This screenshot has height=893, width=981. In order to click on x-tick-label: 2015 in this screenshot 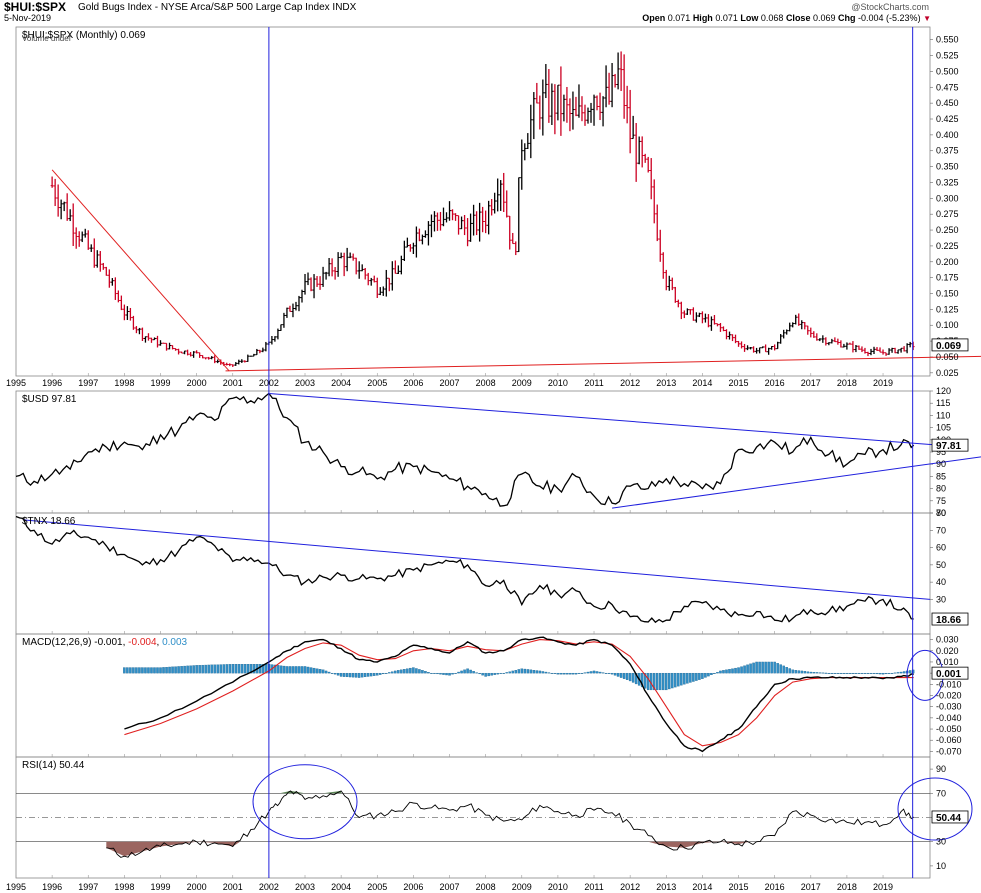, I will do `click(739, 383)`.